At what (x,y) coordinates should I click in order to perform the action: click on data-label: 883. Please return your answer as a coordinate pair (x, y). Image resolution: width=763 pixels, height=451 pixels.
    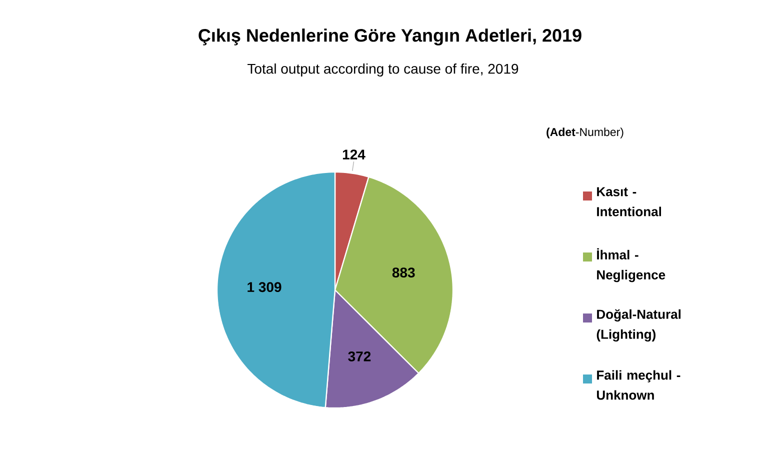
    Looking at the image, I should click on (403, 273).